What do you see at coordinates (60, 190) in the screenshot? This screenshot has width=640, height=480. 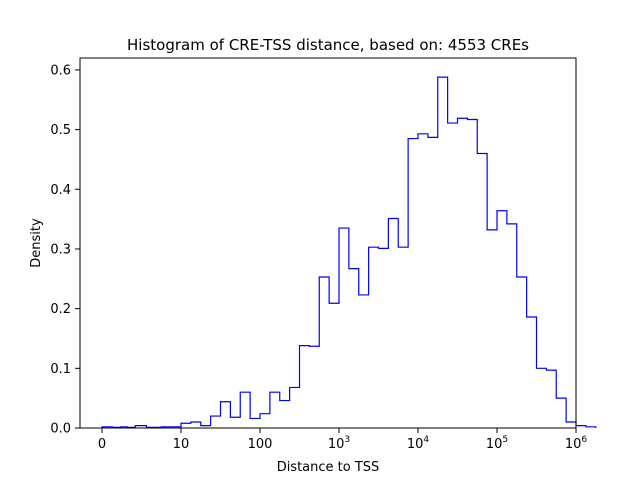 I see `y-tick-label: 0.4` at bounding box center [60, 190].